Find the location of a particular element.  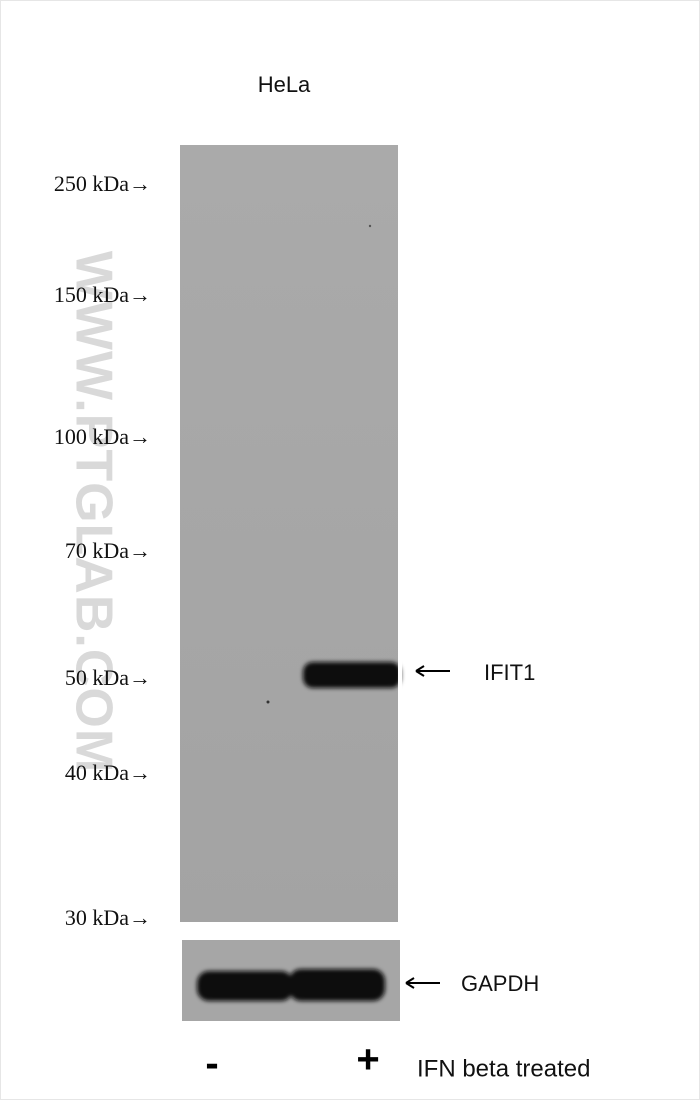

band-label: IFIT1 is located at coordinates (509, 672).